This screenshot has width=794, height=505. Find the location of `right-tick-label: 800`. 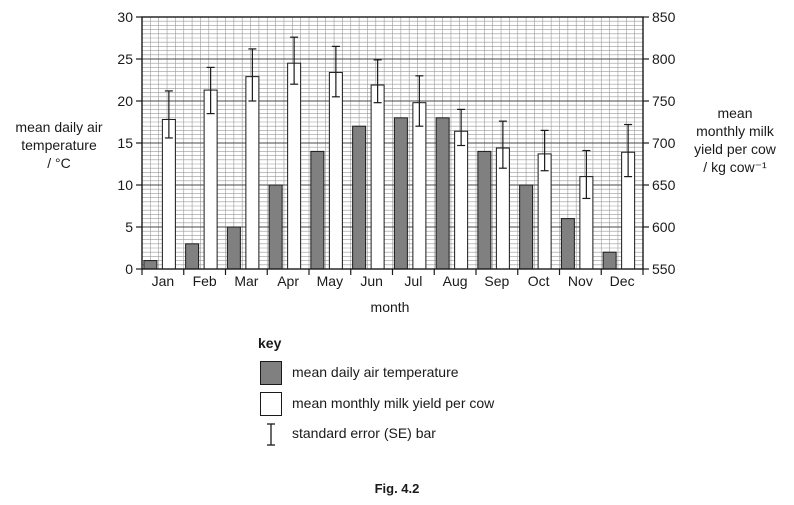

right-tick-label: 800 is located at coordinates (664, 59).